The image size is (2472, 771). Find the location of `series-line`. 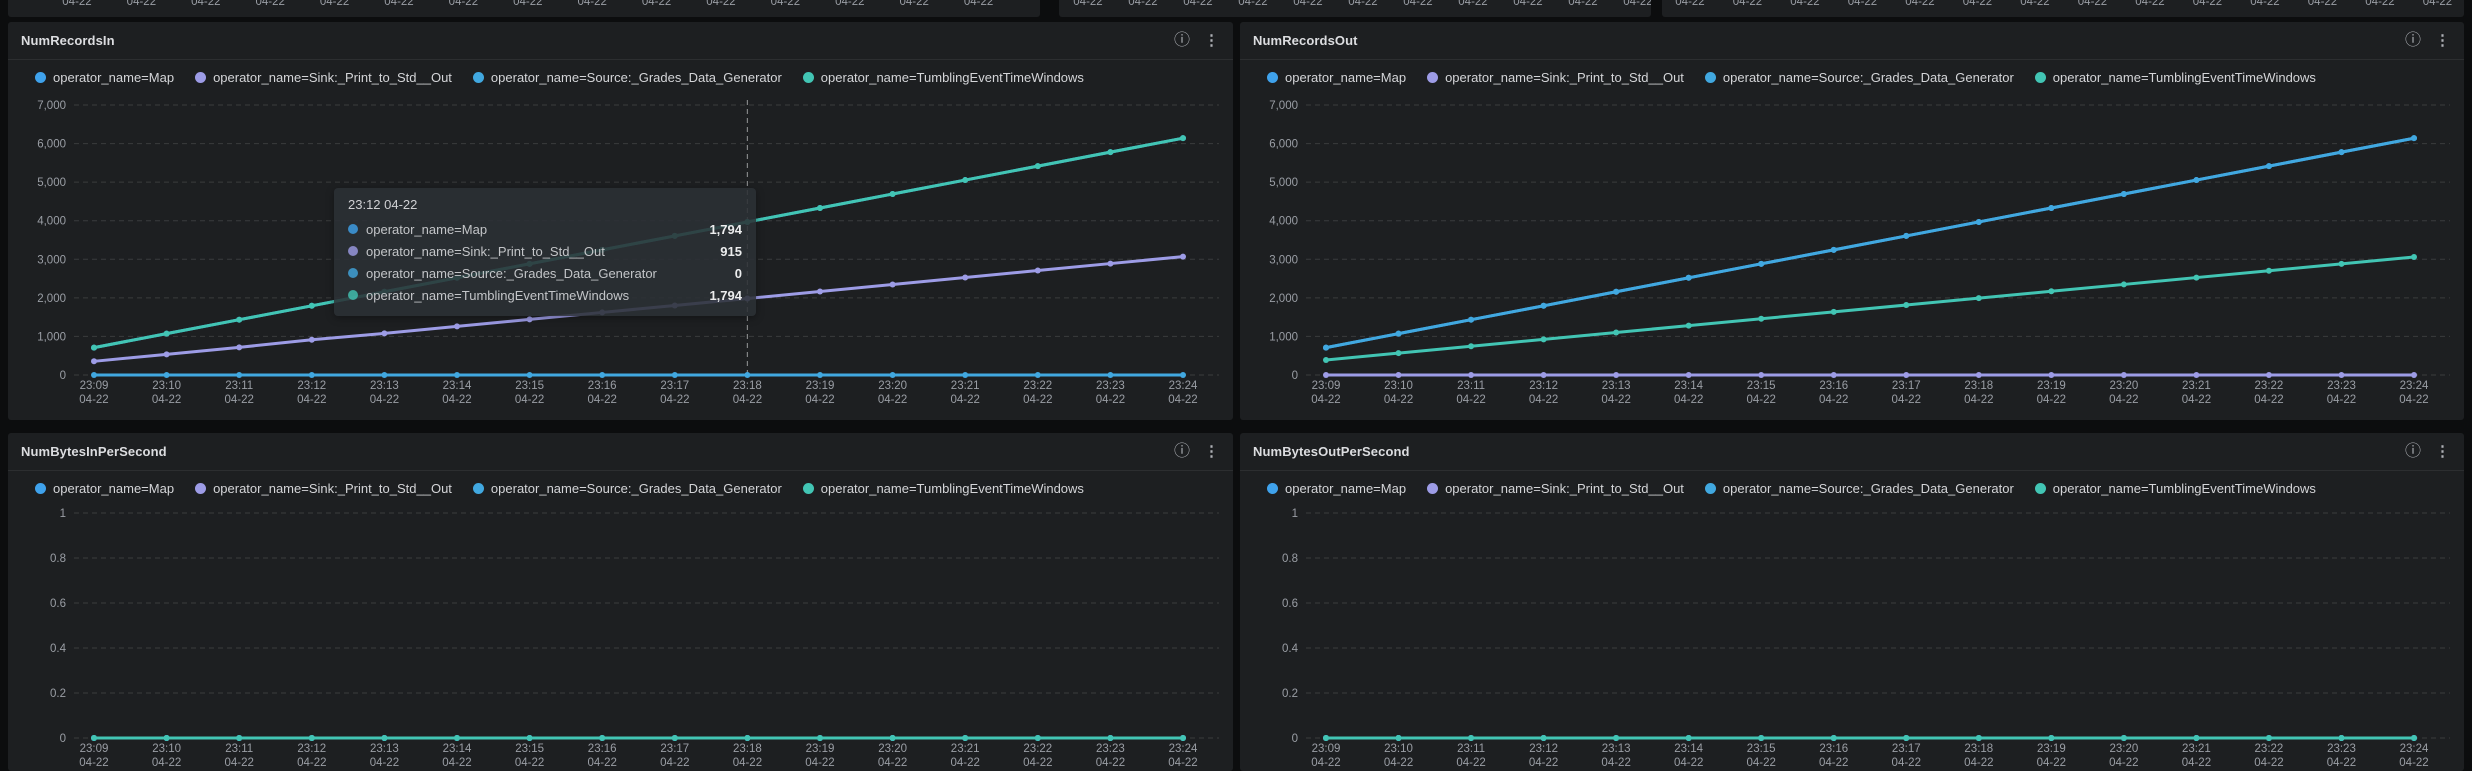

series-line is located at coordinates (1870, 308).